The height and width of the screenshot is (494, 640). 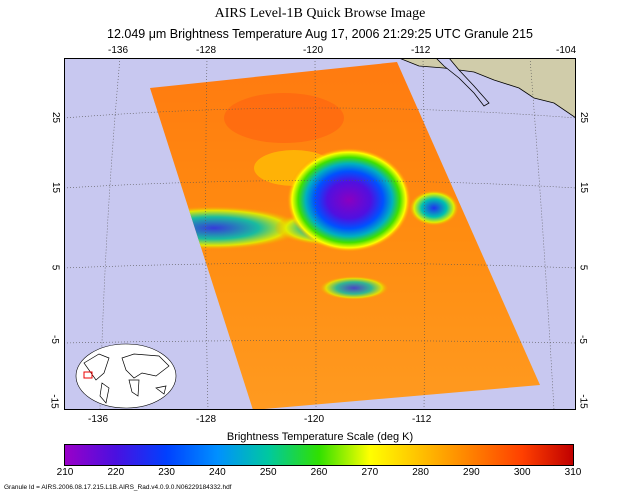 I want to click on bottom-lon-tick: -136, so click(x=98, y=419).